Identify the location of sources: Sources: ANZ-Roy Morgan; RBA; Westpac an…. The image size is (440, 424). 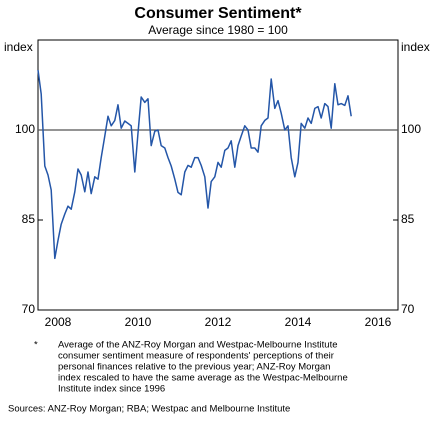
(149, 409).